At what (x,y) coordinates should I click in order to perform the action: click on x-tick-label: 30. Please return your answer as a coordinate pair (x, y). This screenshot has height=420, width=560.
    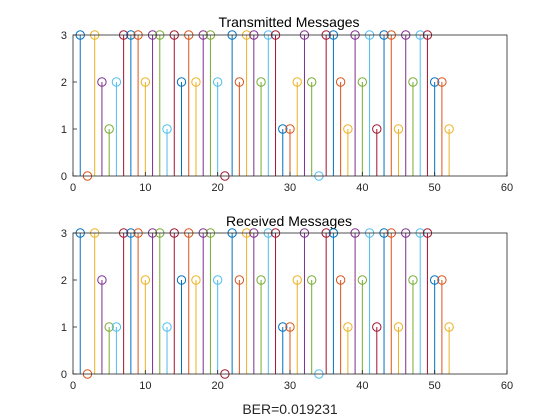
    Looking at the image, I should click on (290, 386).